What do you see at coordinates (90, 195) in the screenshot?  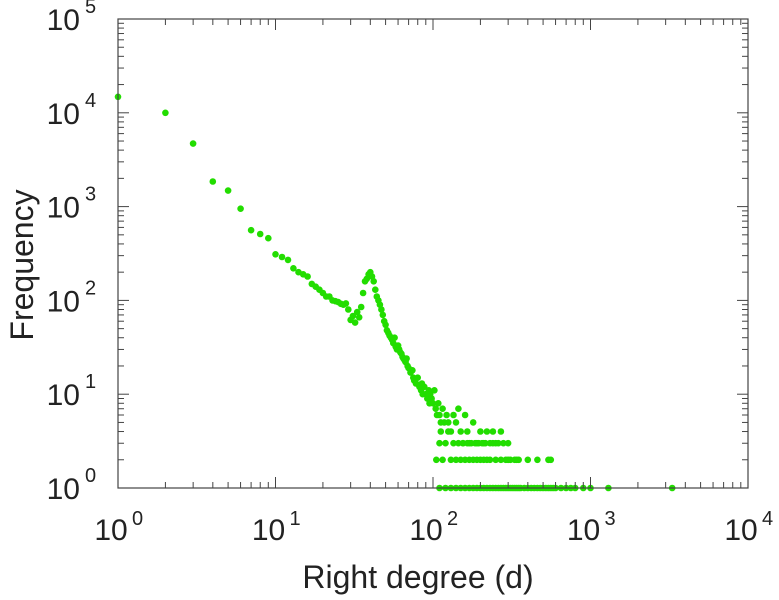 I see `y-tick-label-exponent: 3` at bounding box center [90, 195].